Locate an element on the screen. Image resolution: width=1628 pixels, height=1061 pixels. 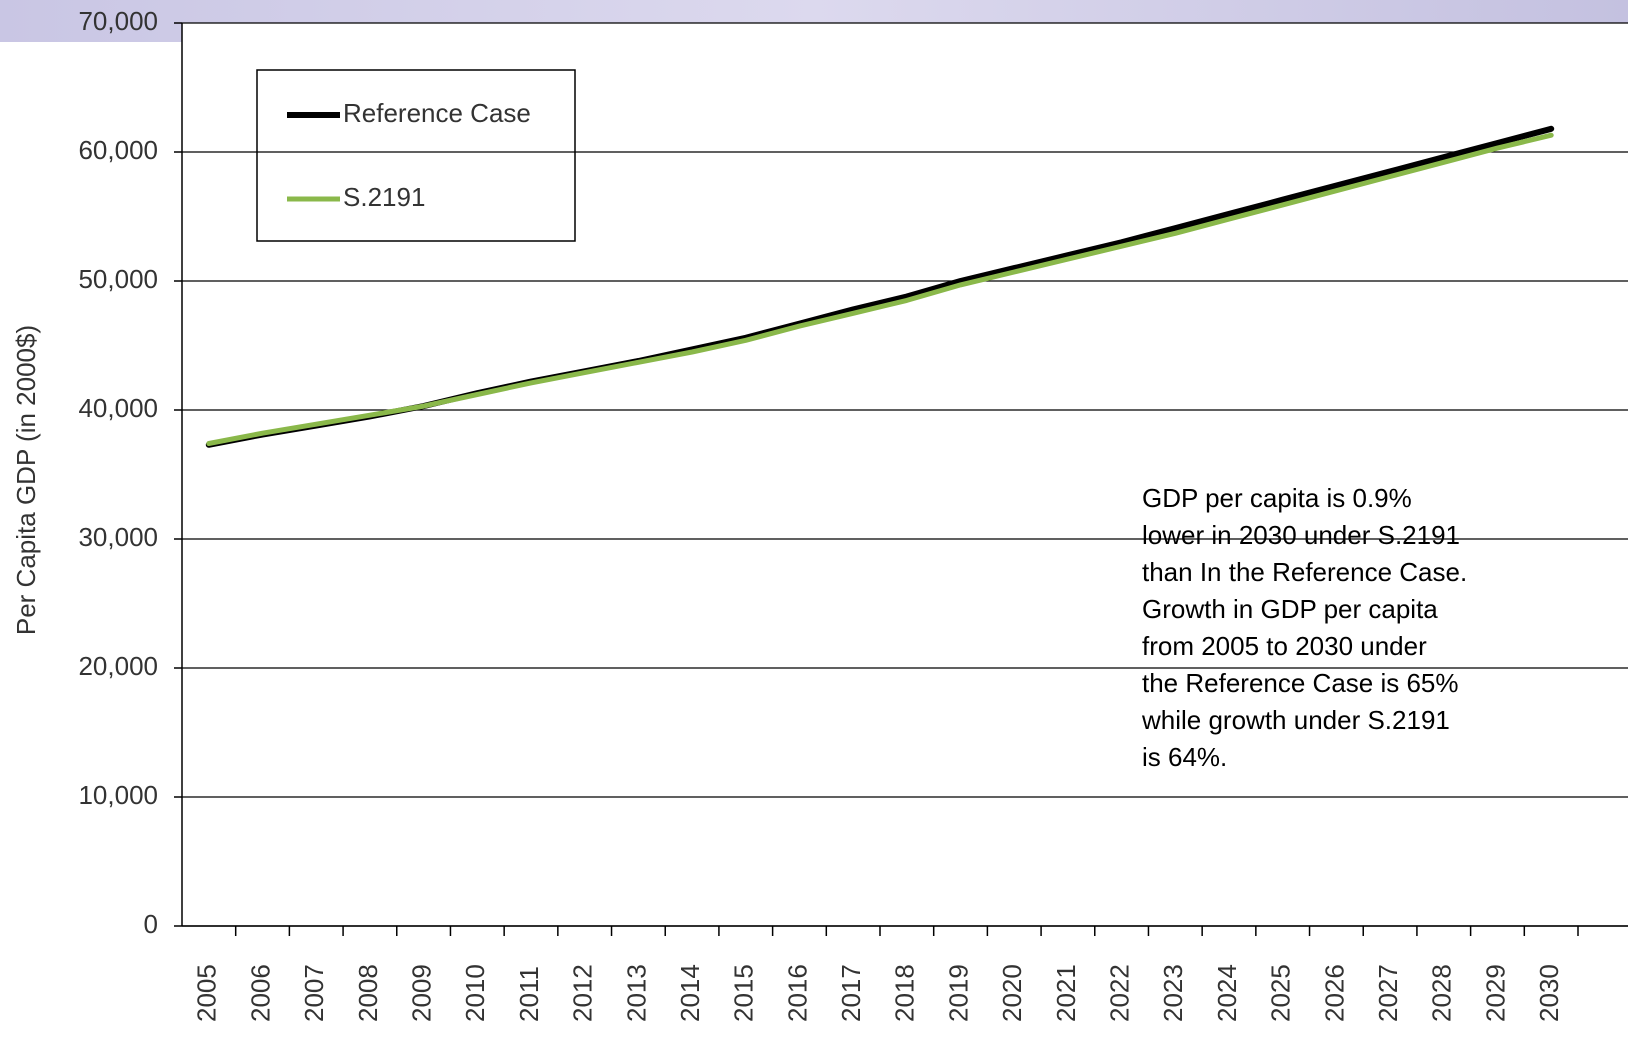
annotation-line: lower in 2030 under S.2191 is located at coordinates (1301, 535).